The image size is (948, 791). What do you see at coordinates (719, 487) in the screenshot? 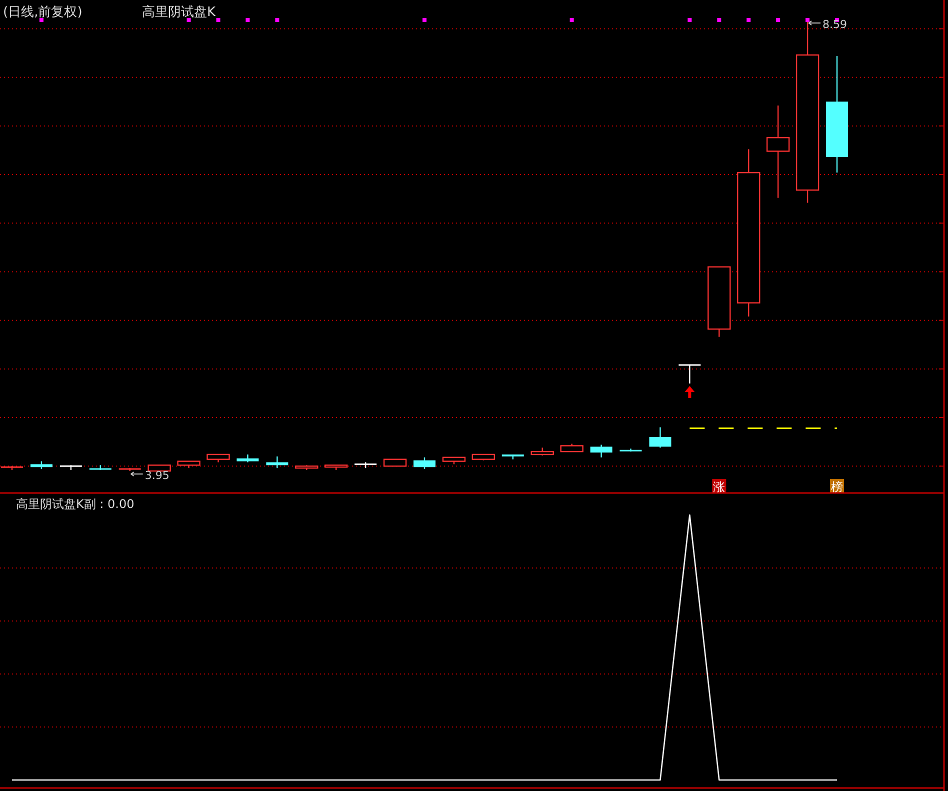
I see `text: 涨` at bounding box center [719, 487].